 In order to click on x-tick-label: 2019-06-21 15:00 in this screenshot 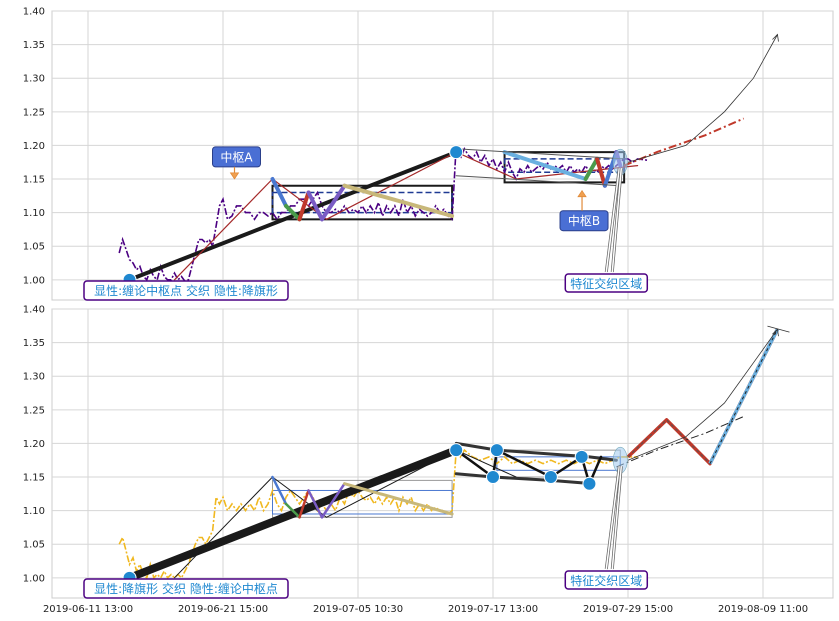, I will do `click(223, 609)`.